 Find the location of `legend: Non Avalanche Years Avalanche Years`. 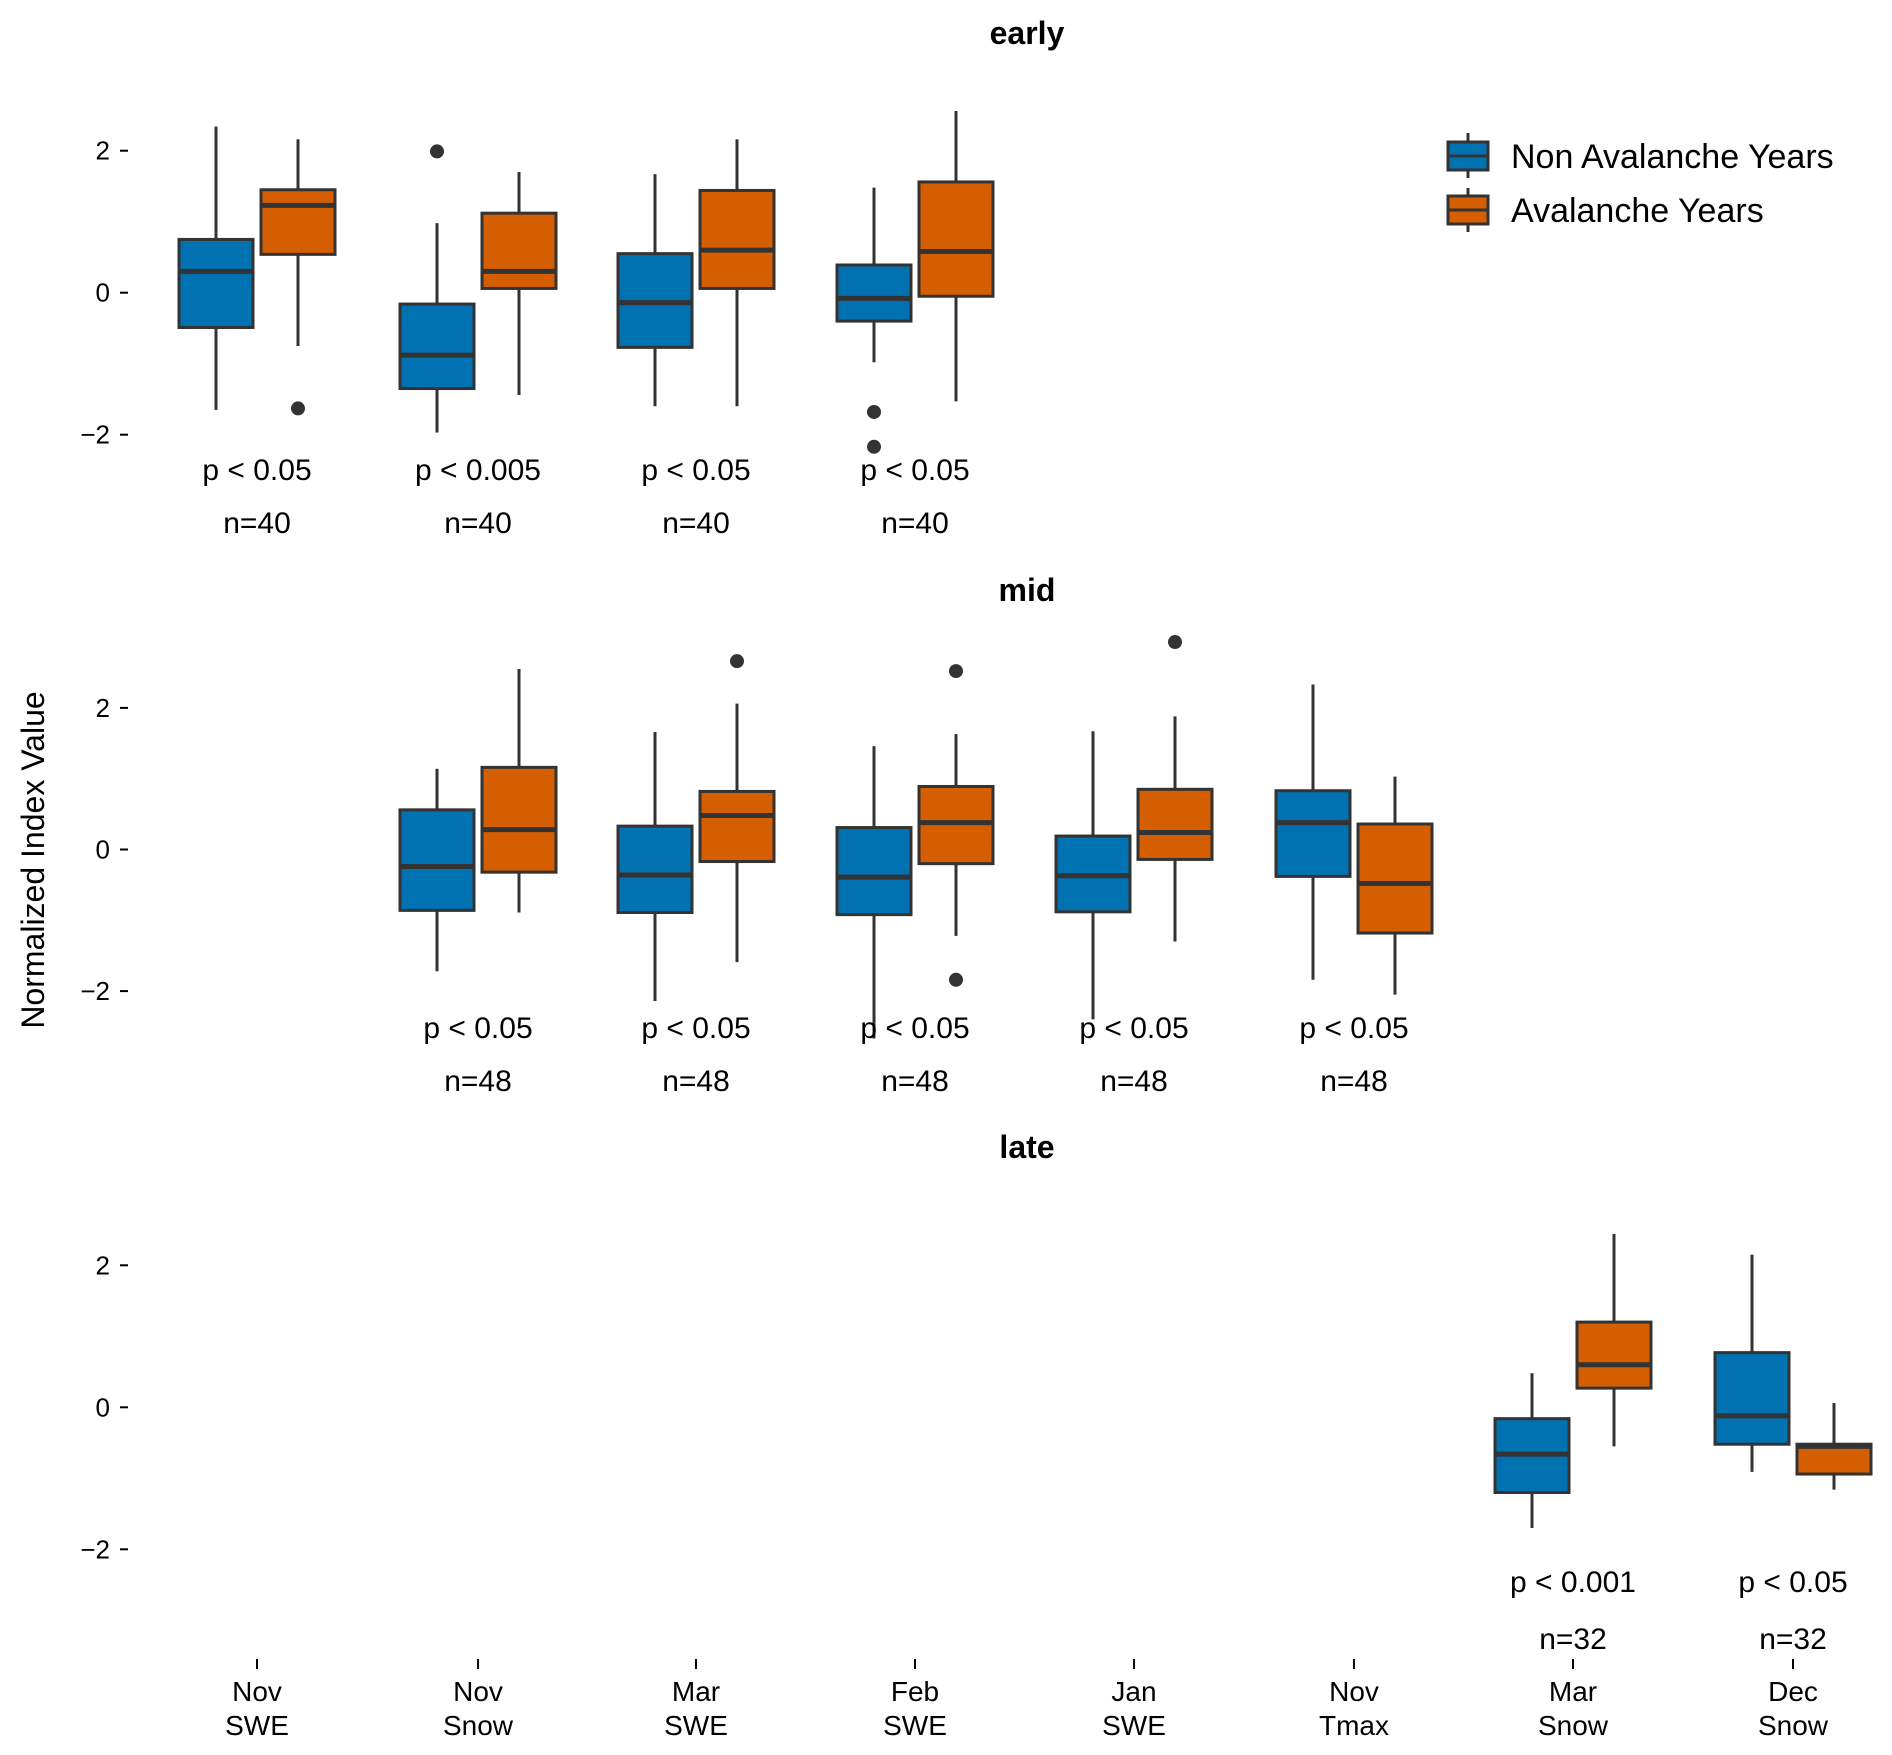

legend: Non Avalanche Years Avalanche Years is located at coordinates (1640, 182).